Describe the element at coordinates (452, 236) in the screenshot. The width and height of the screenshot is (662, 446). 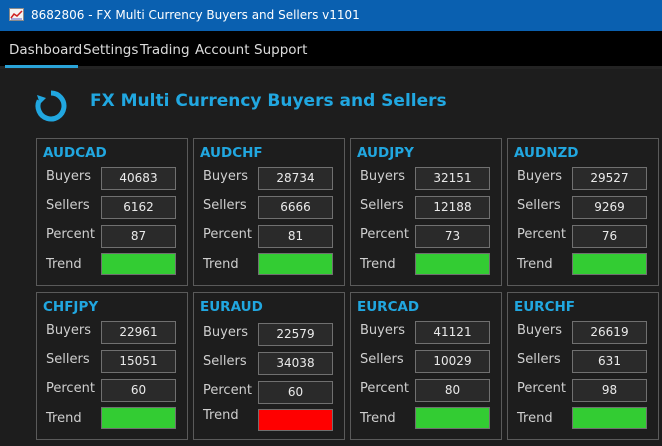
I see `percent-value: 73` at that location.